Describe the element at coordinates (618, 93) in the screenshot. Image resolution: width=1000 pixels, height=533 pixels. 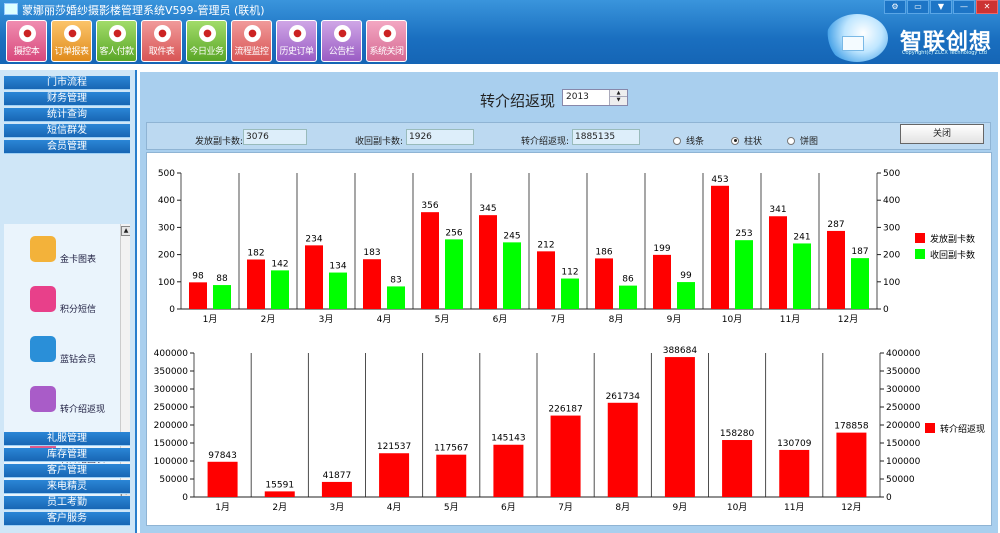
I see `spin-up-icon: ▲` at that location.